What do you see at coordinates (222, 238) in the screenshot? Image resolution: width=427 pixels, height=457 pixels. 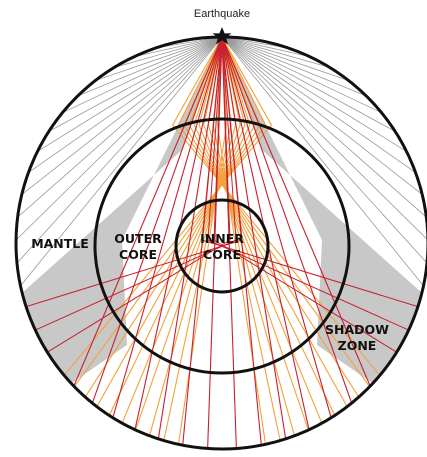 I see `inner-core-label: INNER` at bounding box center [222, 238].